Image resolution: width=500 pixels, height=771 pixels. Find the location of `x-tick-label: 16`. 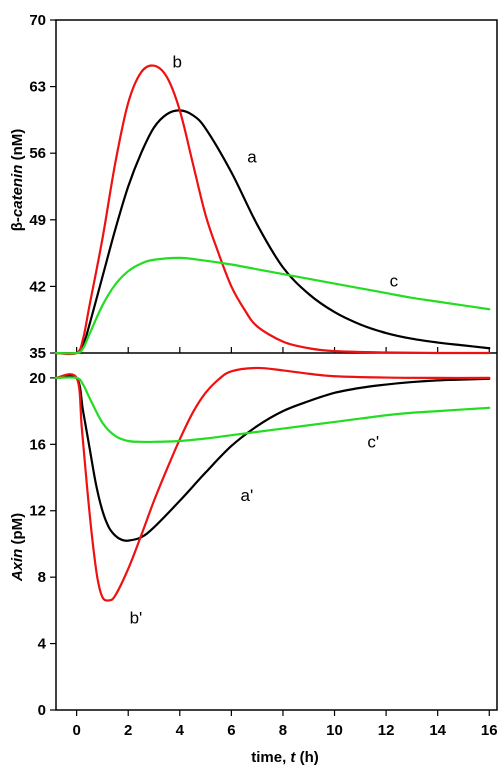

x-tick-label: 16 is located at coordinates (489, 730).